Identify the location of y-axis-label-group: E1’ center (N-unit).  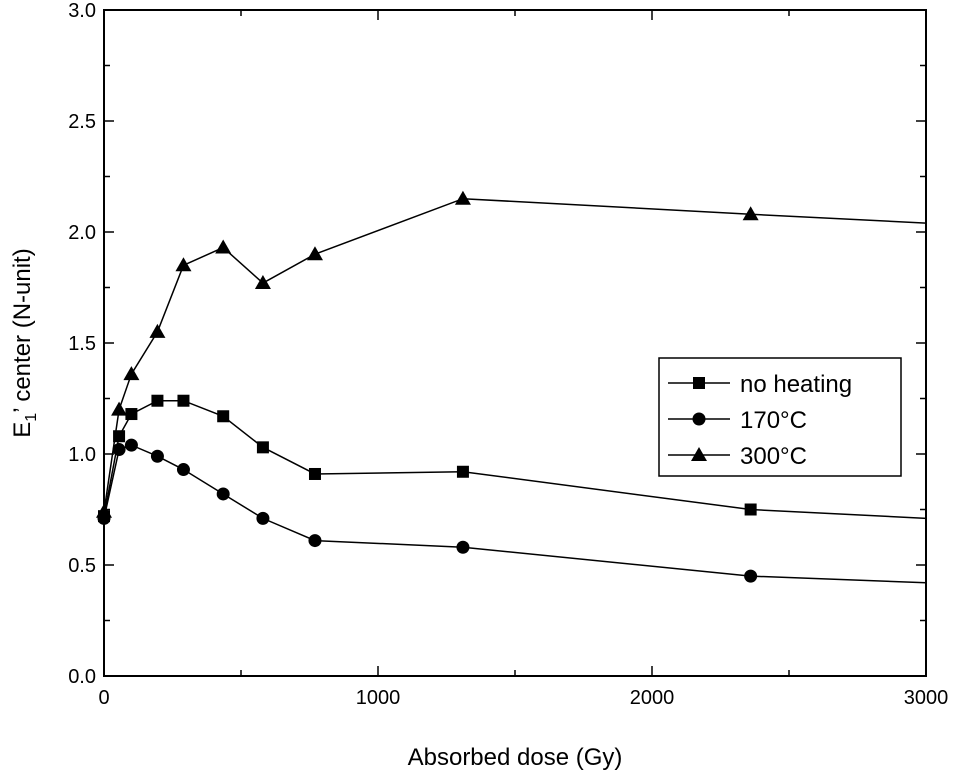
(24, 342).